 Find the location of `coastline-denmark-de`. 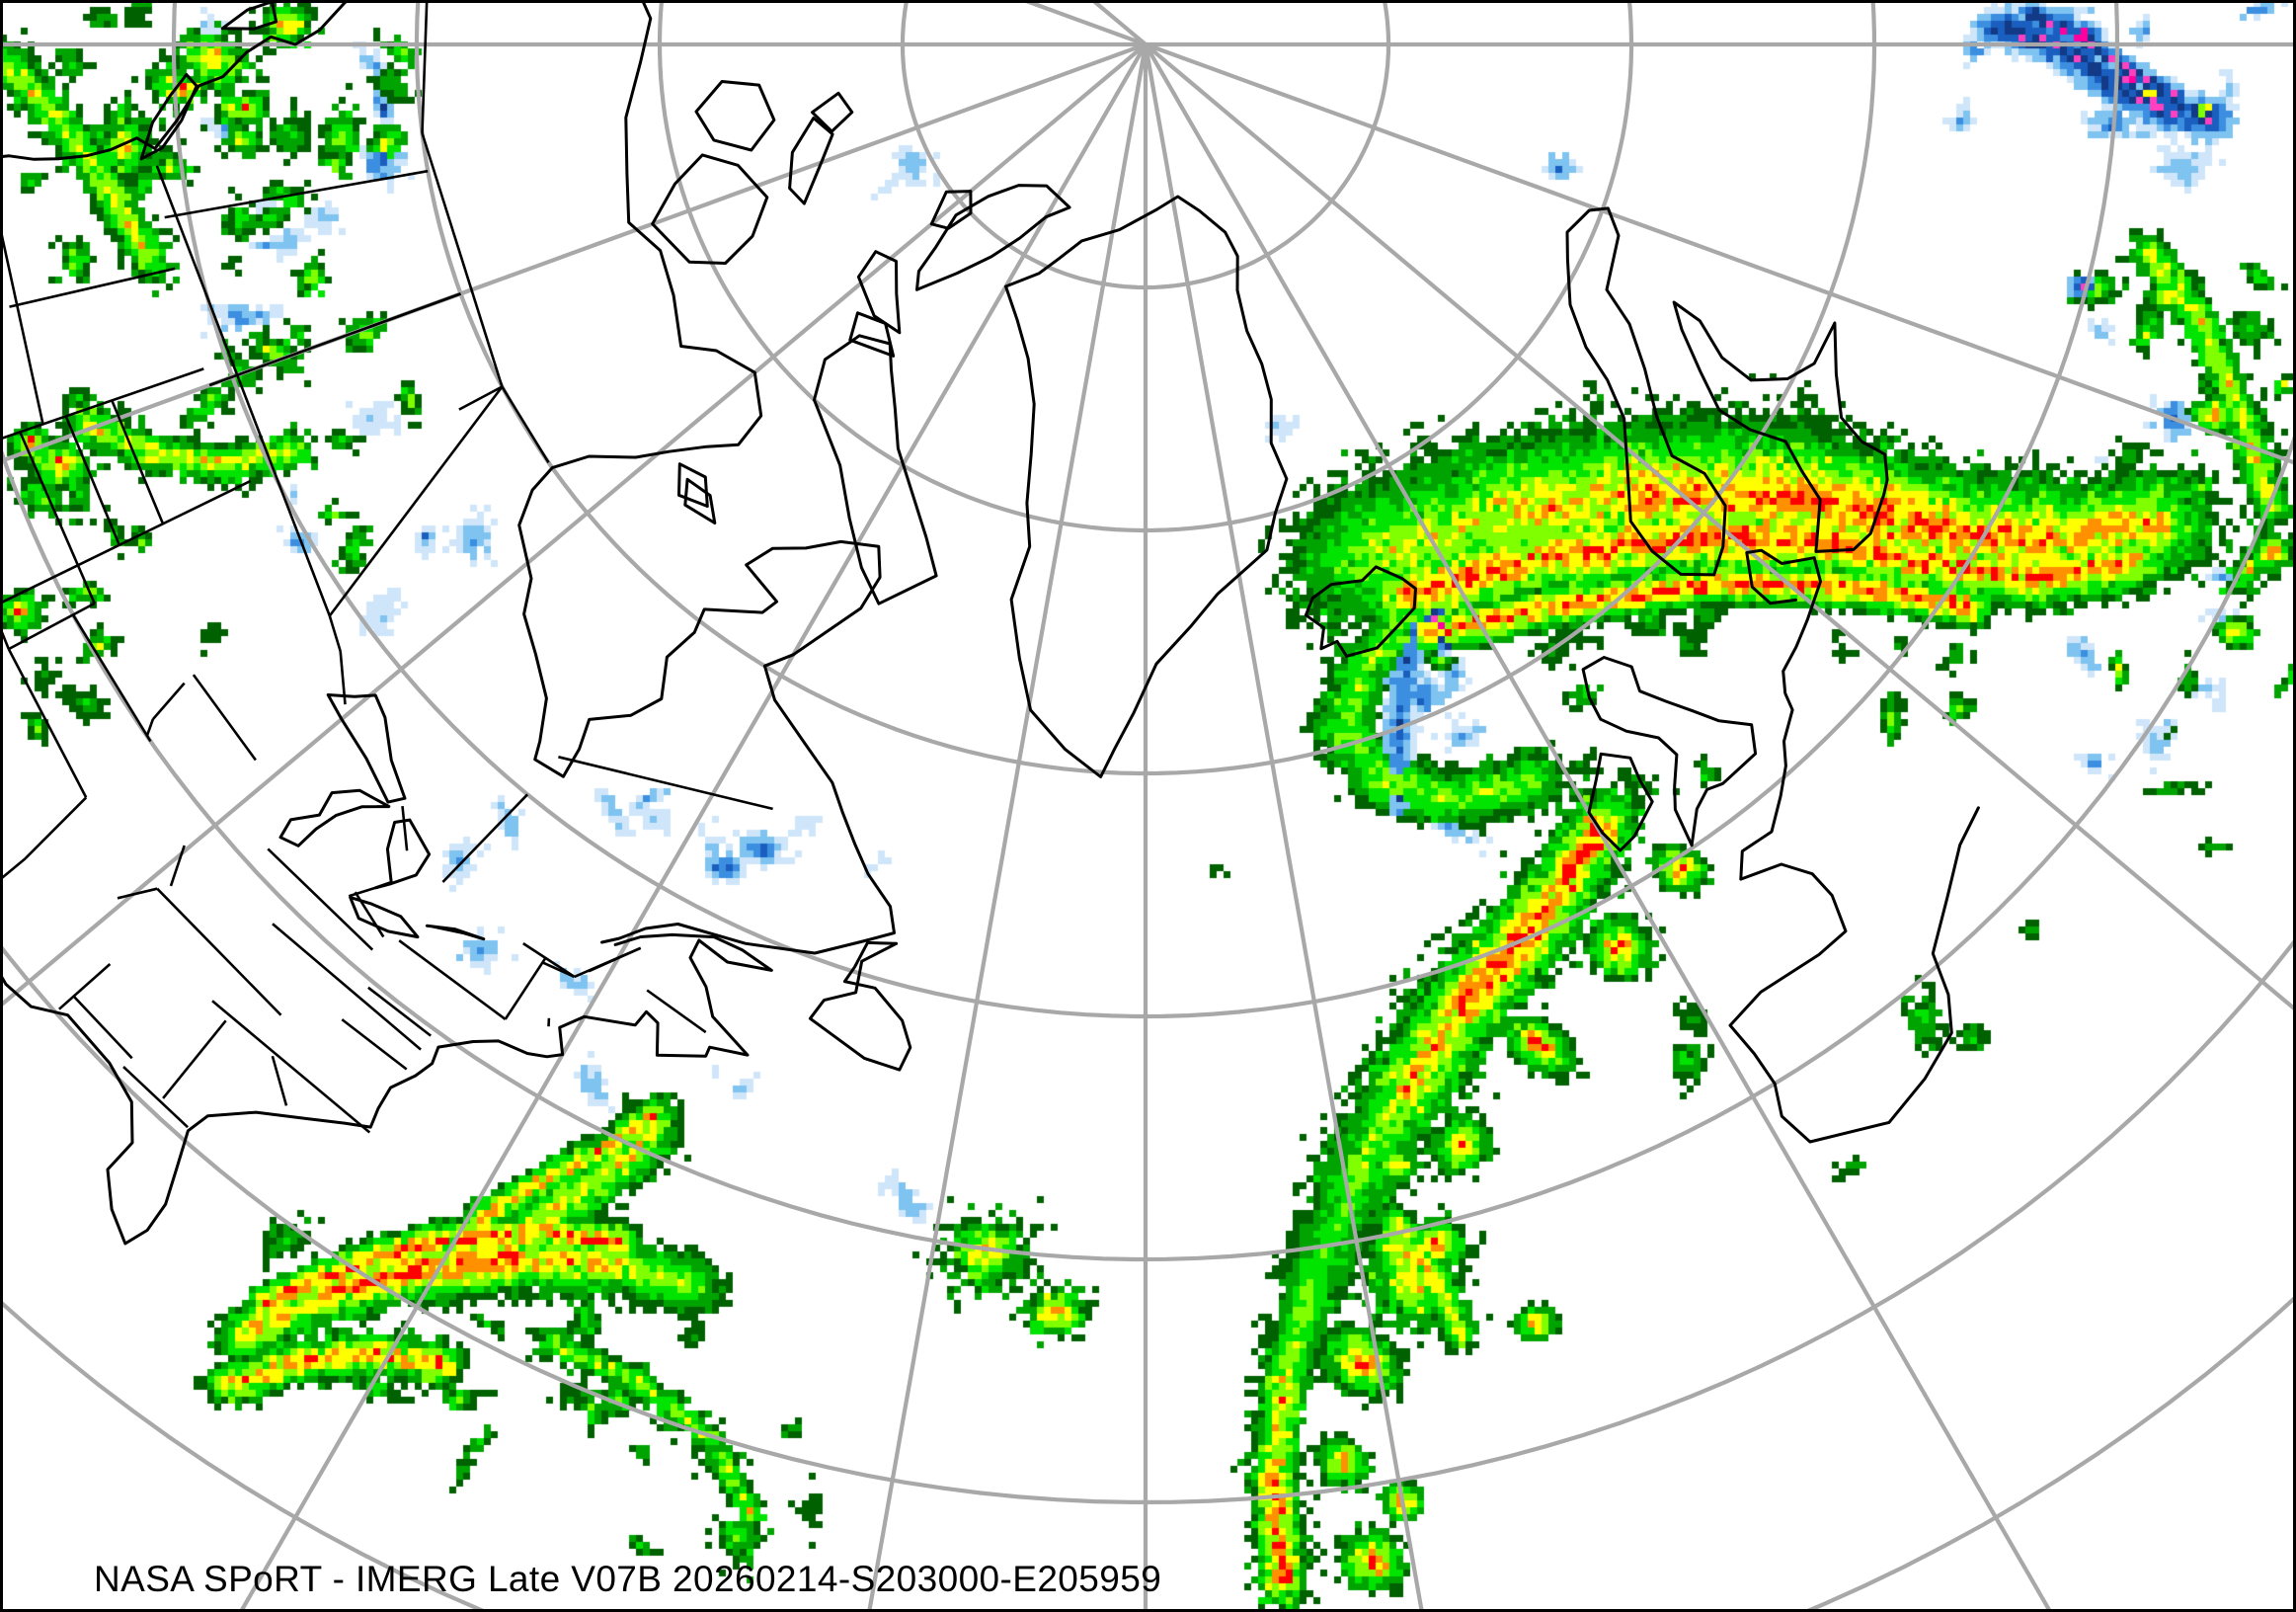

coastline-denmark-de is located at coordinates (1854, 846).